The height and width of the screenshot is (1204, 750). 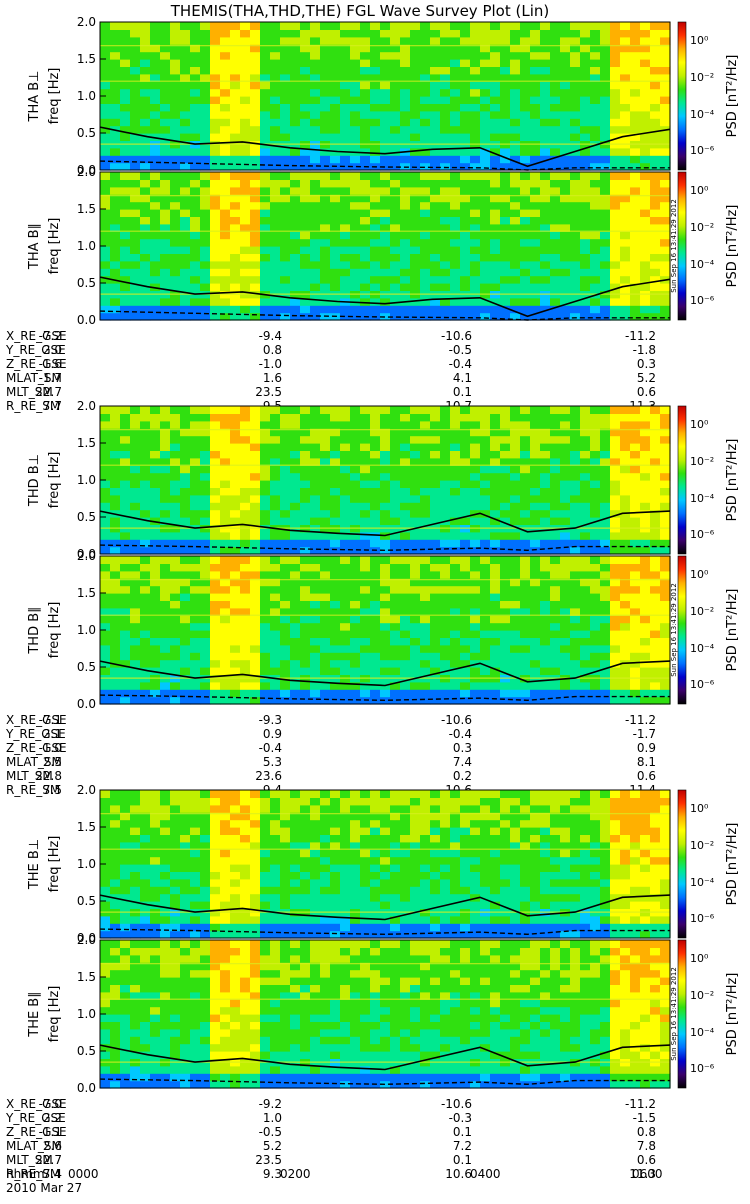 What do you see at coordinates (86, 704) in the screenshot?
I see `y-tick-label: 0.0` at bounding box center [86, 704].